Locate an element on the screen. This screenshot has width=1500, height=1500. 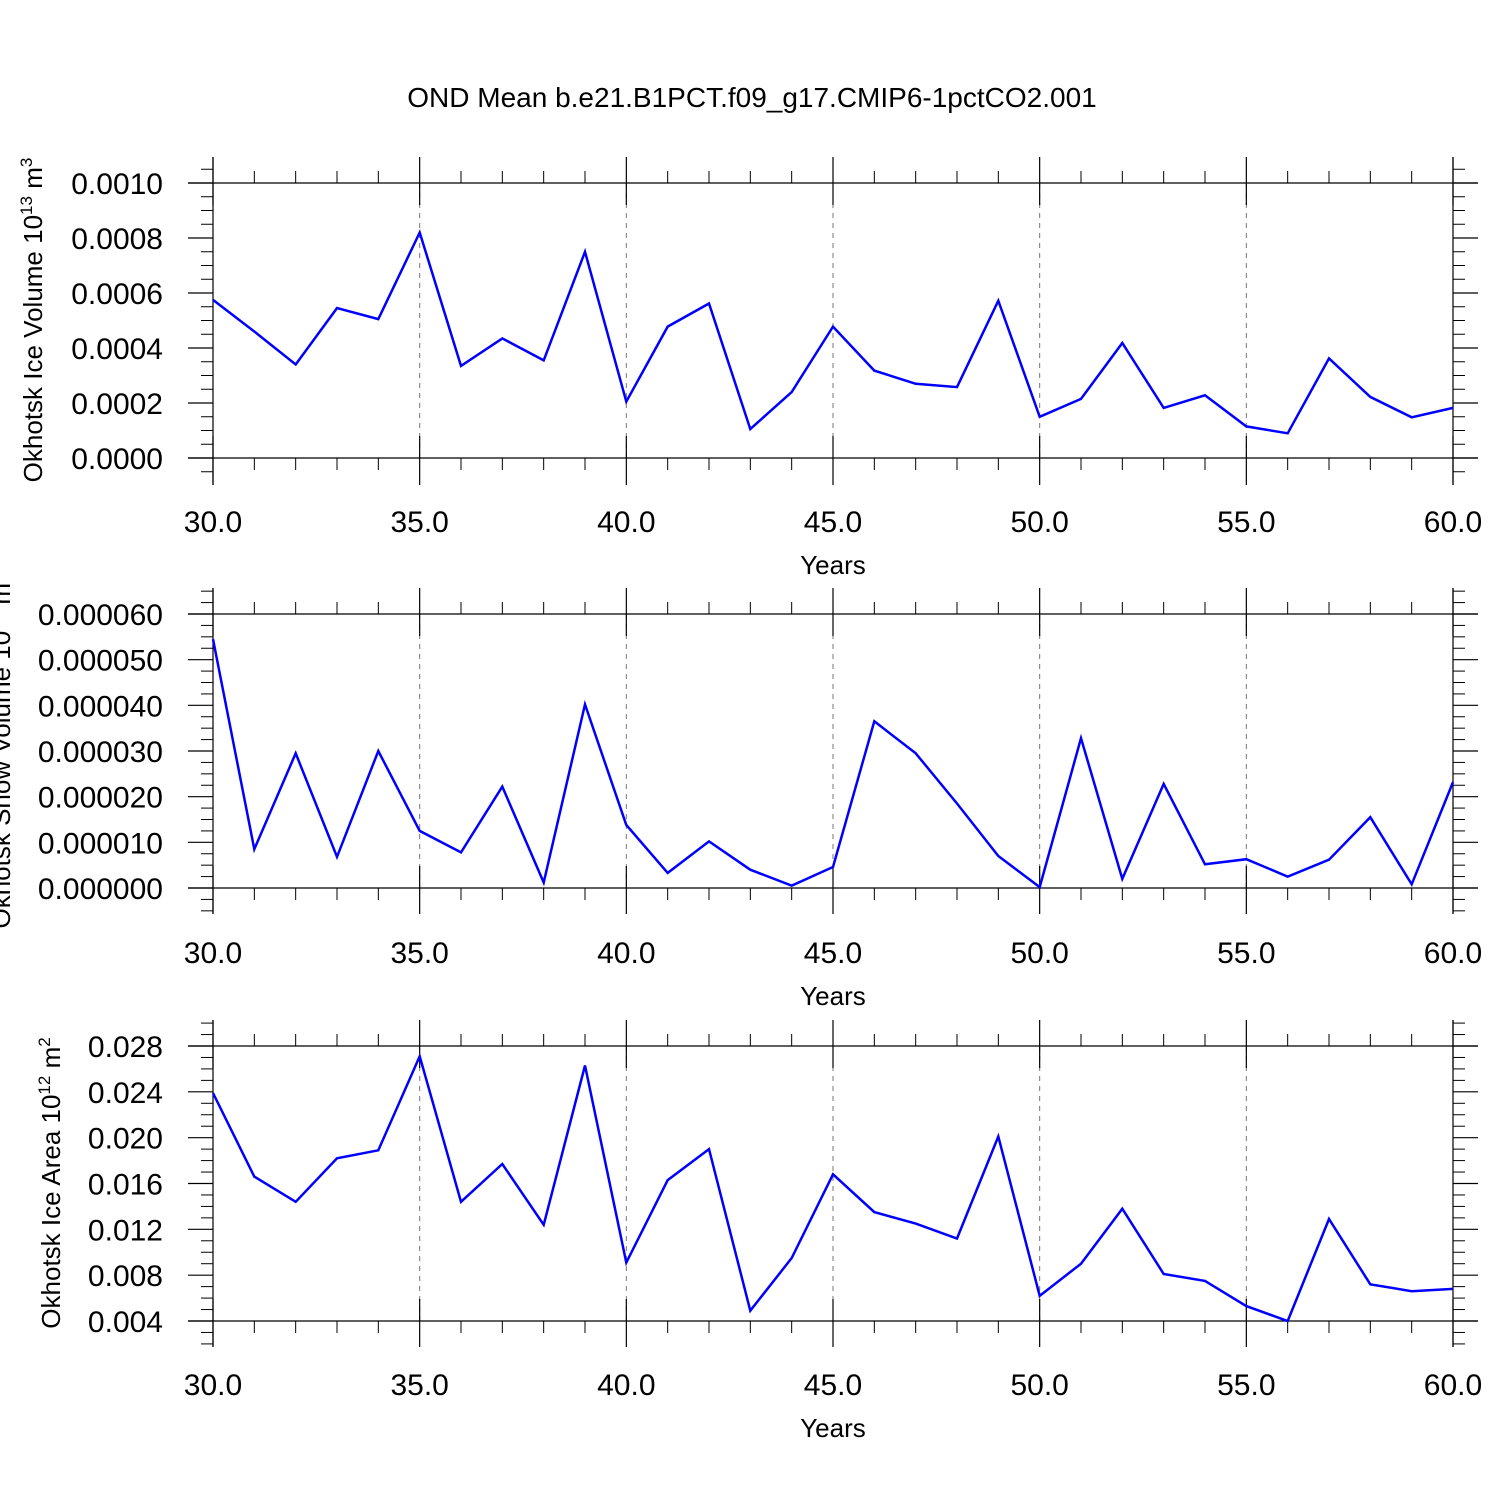
y-tick-label: 0.024 is located at coordinates (125, 1093).